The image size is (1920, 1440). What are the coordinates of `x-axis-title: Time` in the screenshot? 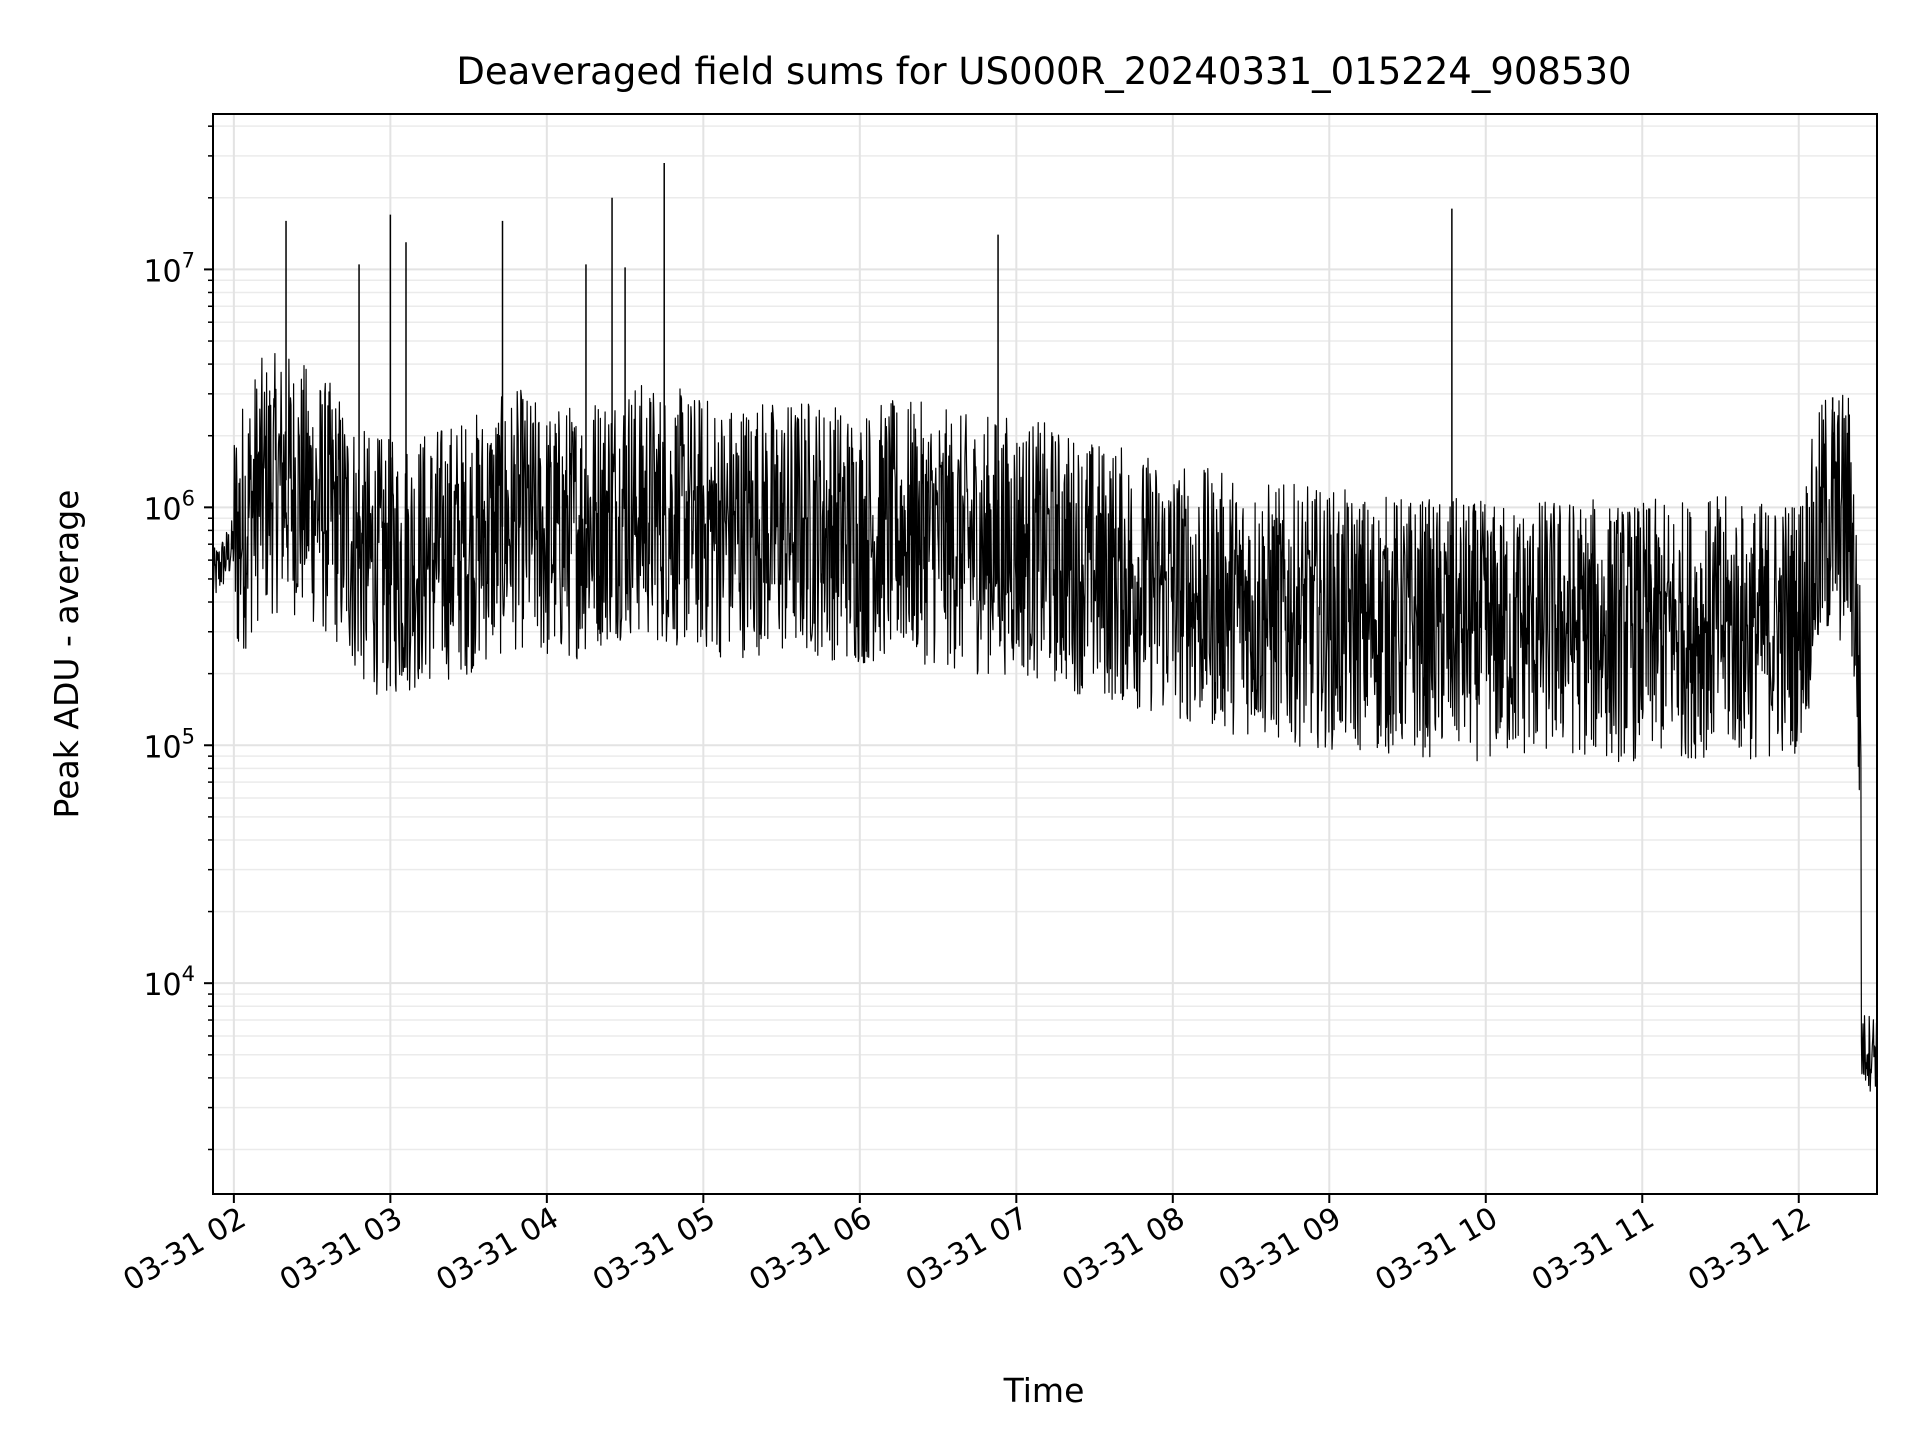 It's located at (1044, 1390).